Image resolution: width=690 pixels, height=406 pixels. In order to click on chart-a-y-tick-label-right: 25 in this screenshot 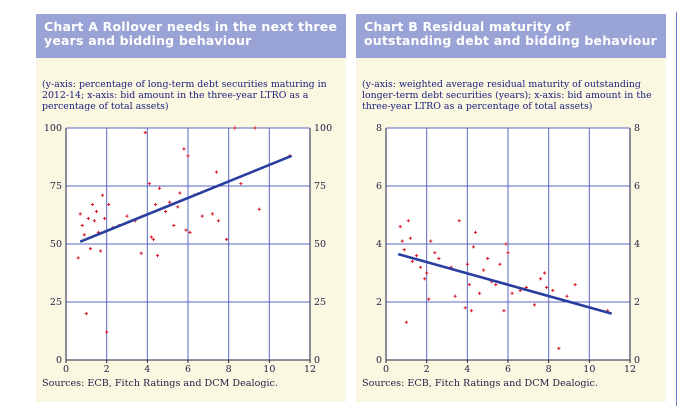, I will do `click(320, 302)`.